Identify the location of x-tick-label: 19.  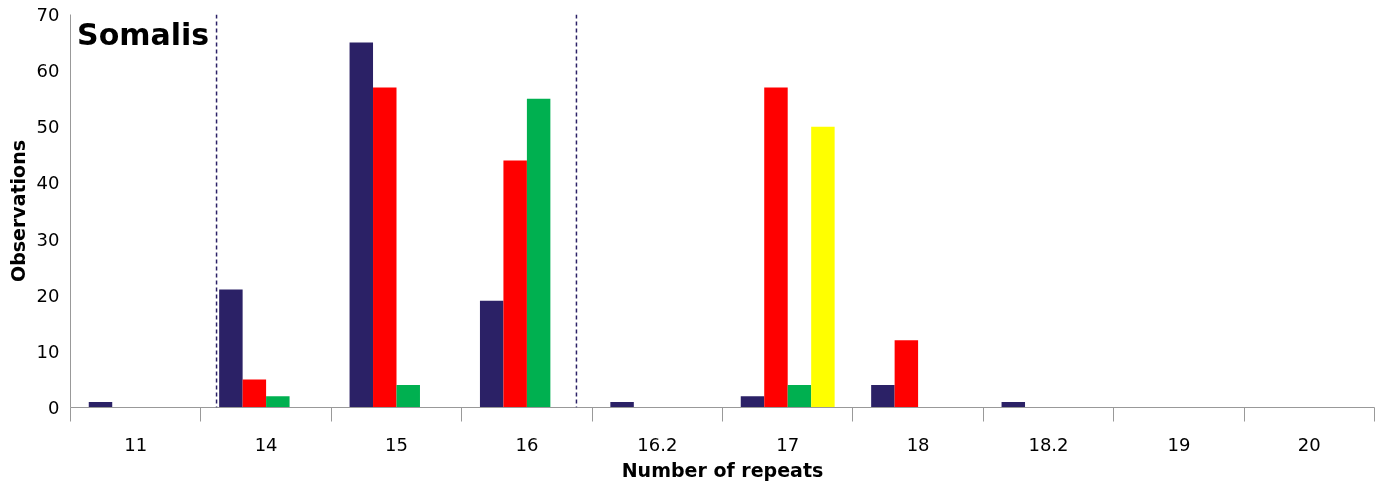
(1179, 444).